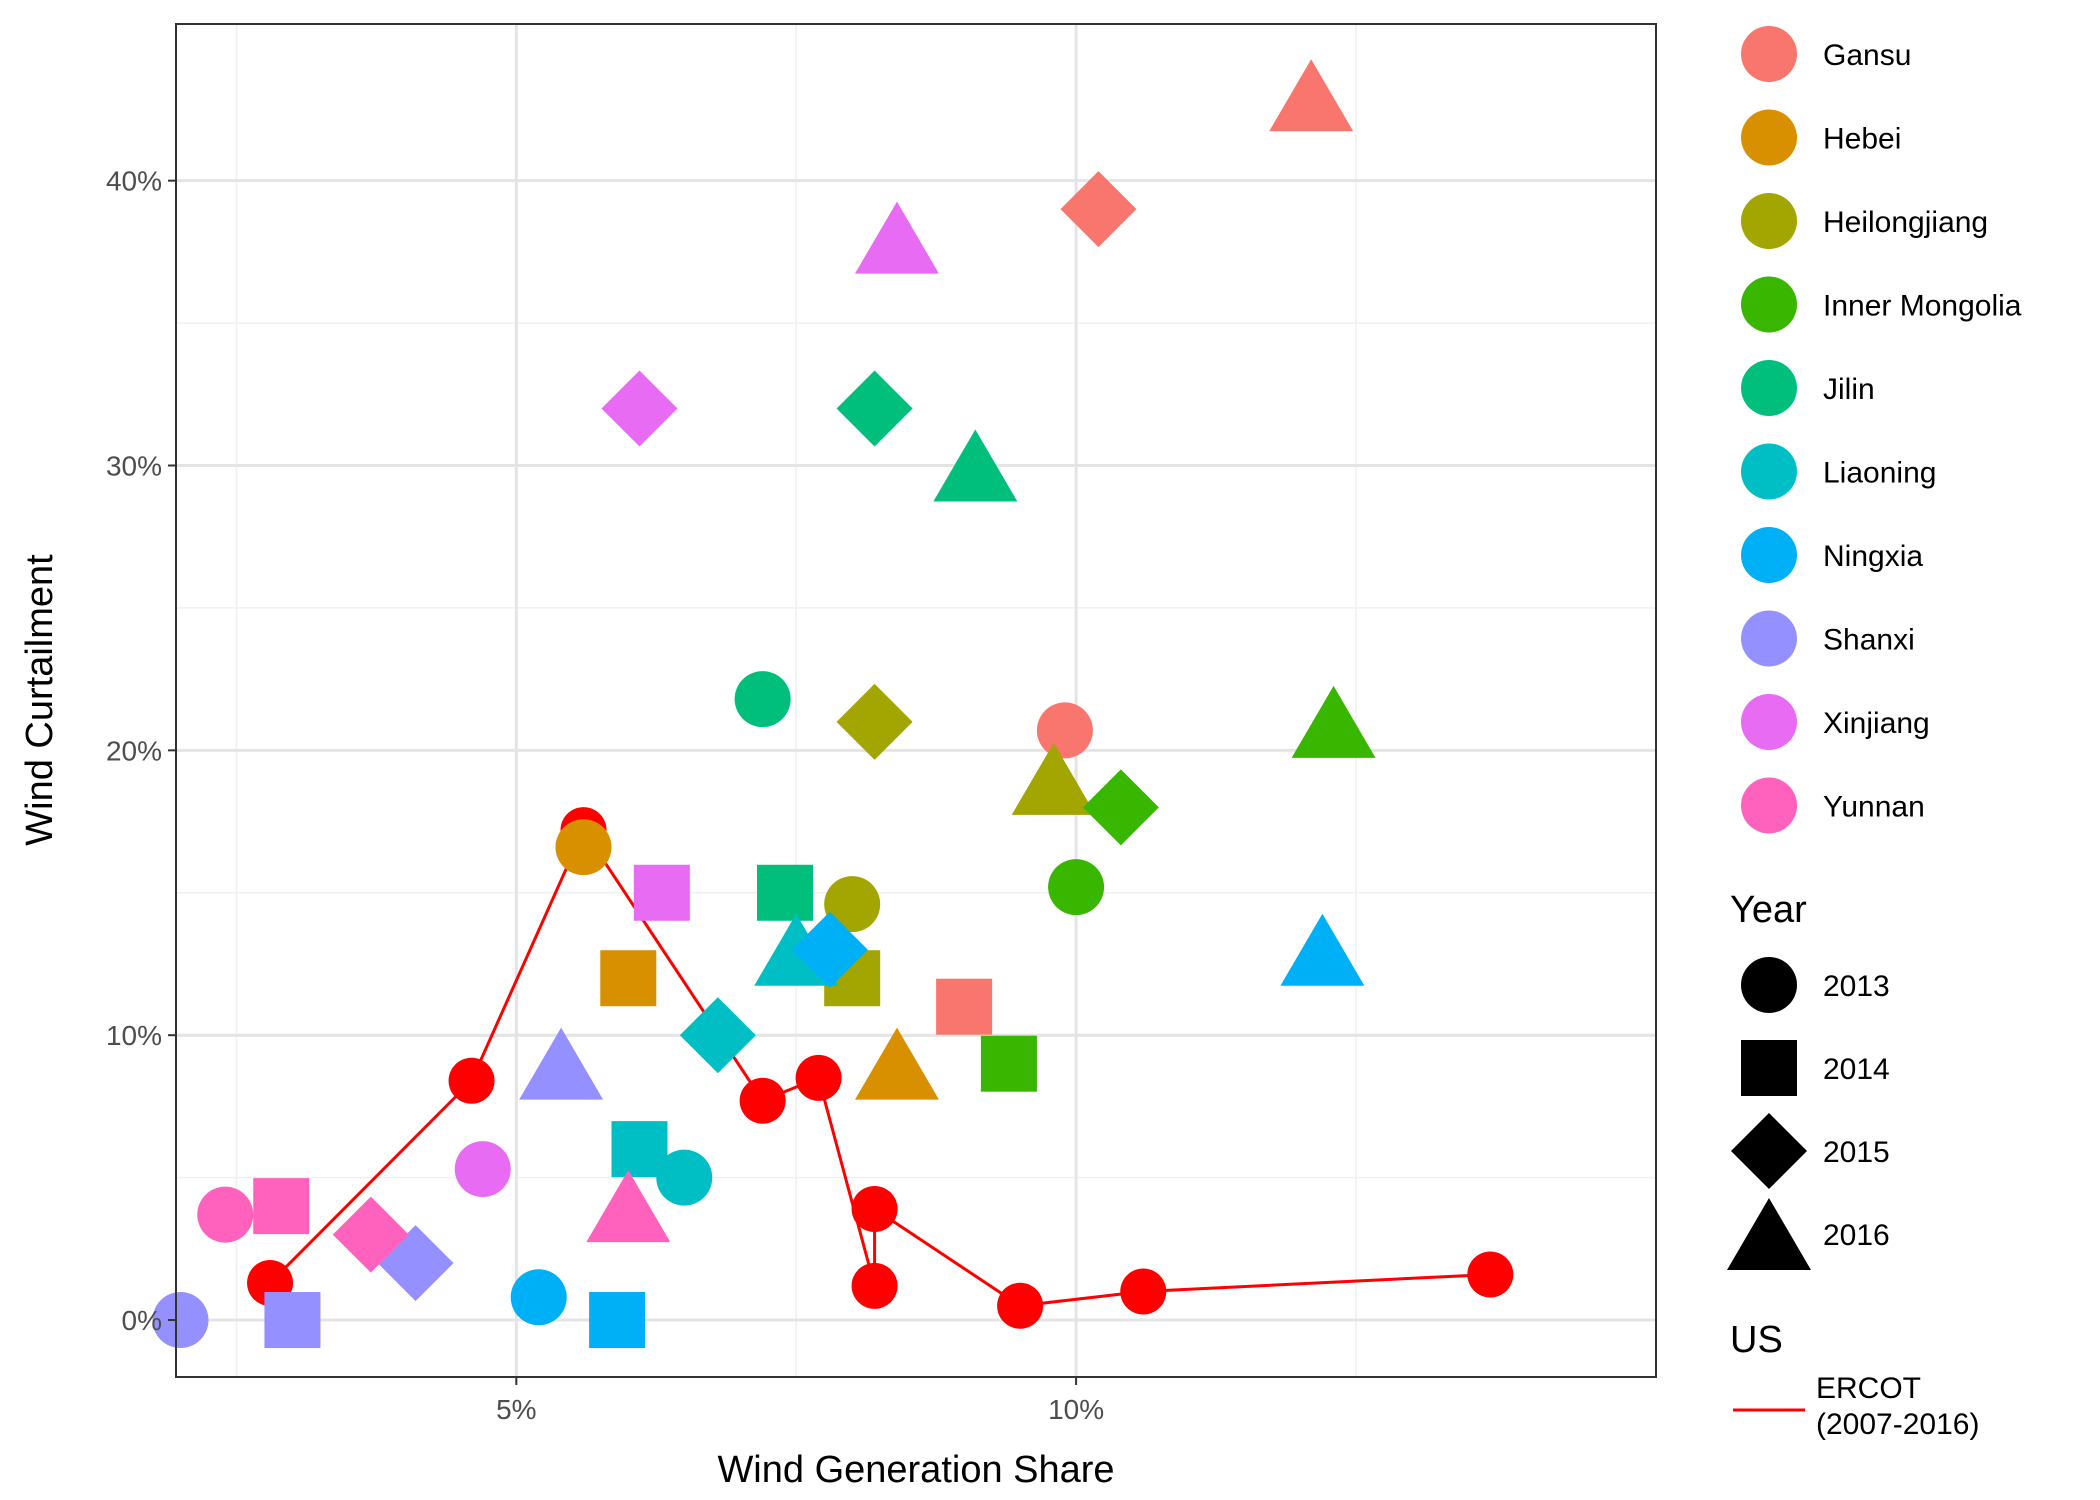  Describe the element at coordinates (628, 978) in the screenshot. I see `point-hebei-2014` at that location.